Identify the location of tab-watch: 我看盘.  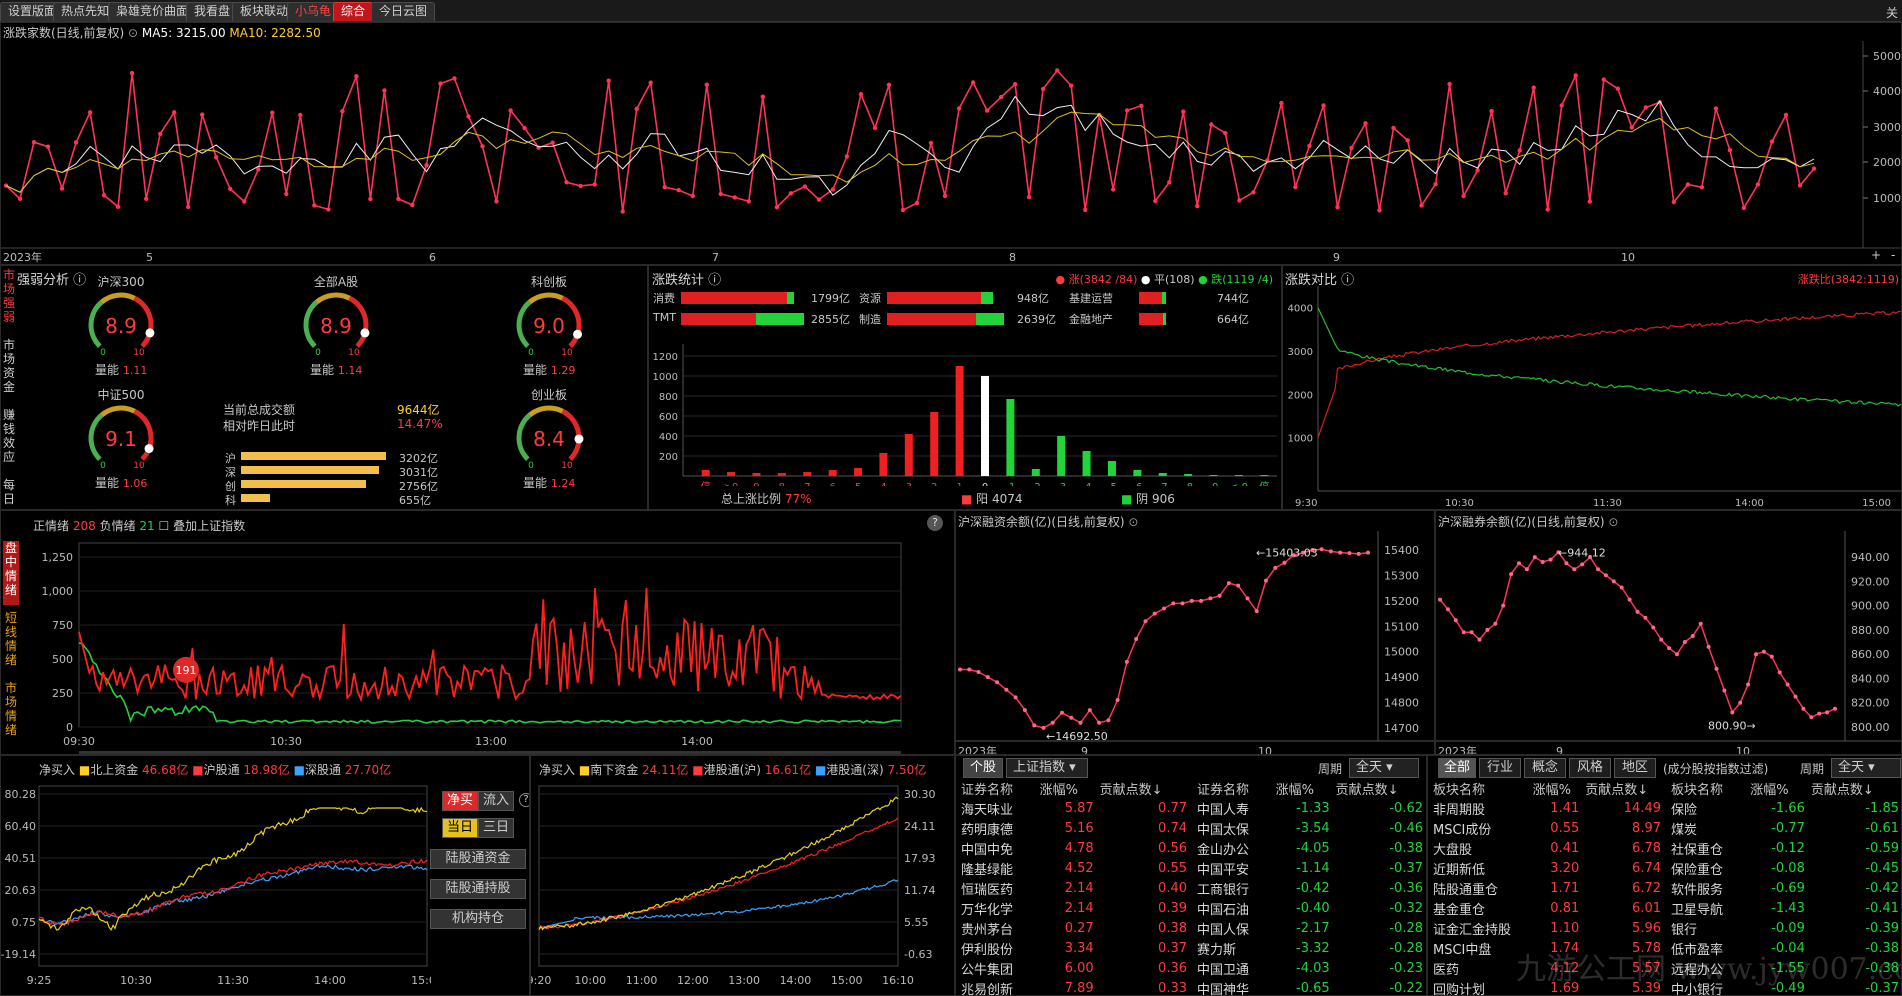
(212, 11).